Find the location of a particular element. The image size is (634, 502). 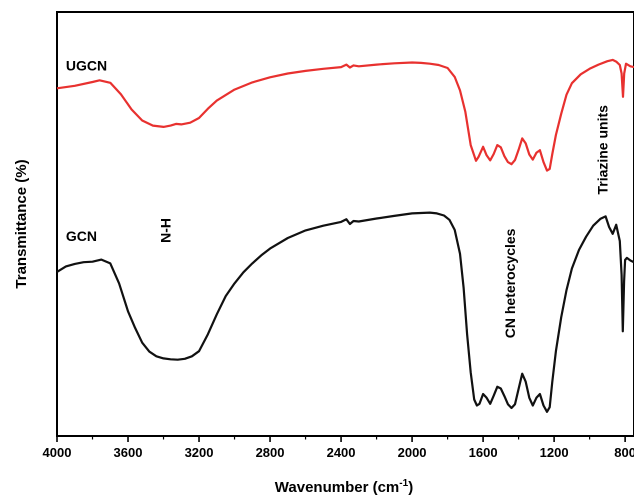

x-tick-label: 1600 is located at coordinates (483, 452).